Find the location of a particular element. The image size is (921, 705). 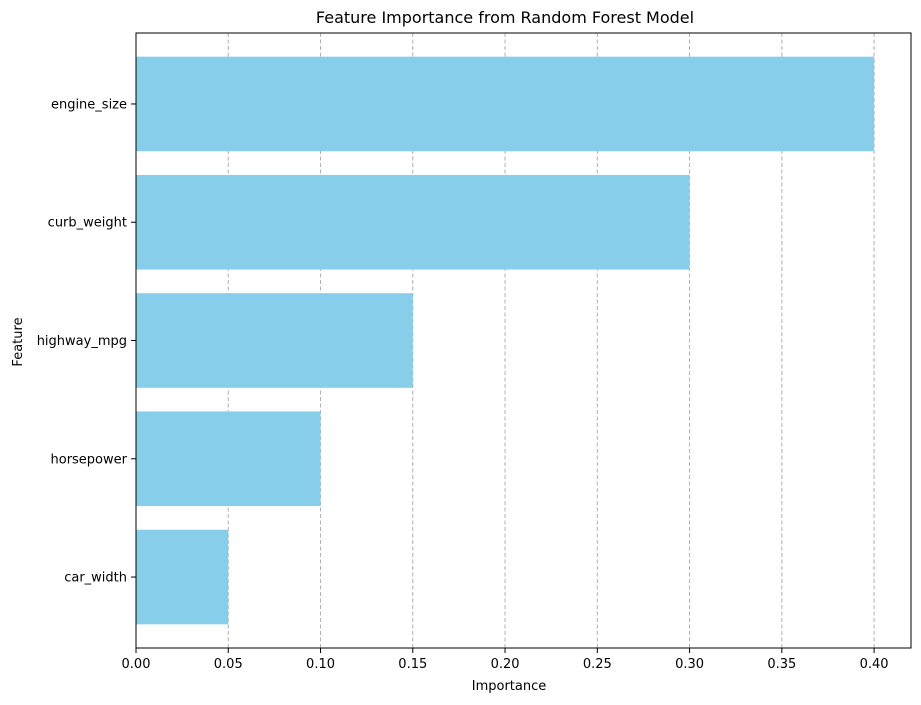

x-axis-ticks: 0.00 0.05 0.10 0.15 0.20 0.25 0.30 0.35 0.40 is located at coordinates (505, 660).